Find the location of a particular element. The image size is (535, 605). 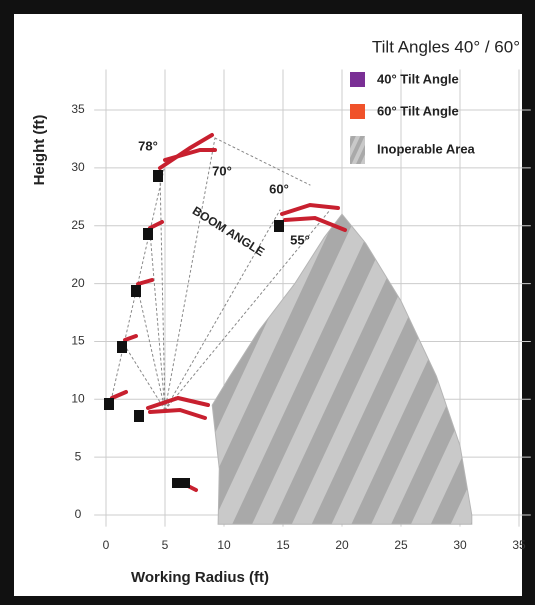

annotation: 60° is located at coordinates (279, 188).